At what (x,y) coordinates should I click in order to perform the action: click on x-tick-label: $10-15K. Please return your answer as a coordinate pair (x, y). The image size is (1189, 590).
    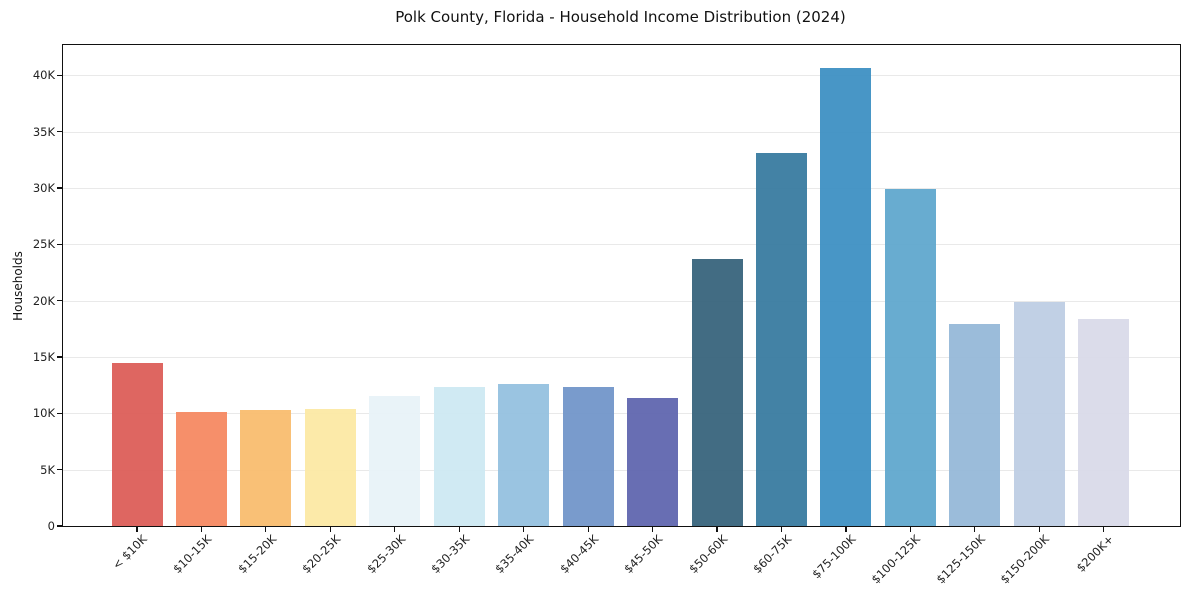
    Looking at the image, I should click on (192, 554).